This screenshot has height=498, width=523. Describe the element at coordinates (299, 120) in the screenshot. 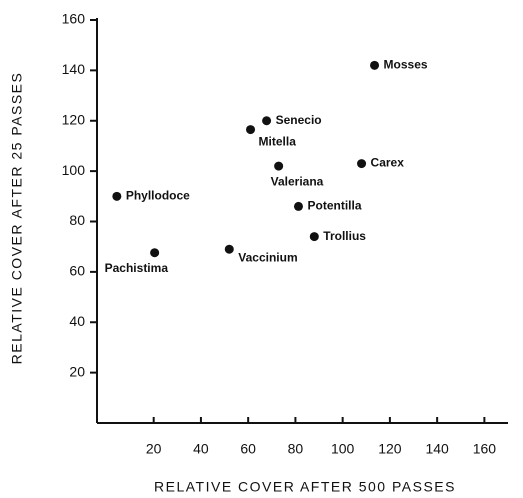

I see `point-label: Senecio` at that location.